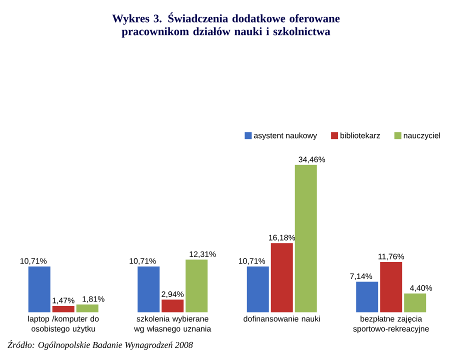 This screenshot has height=355, width=453. I want to click on chart-title: Wykres 3. Świadczenia dodatkowe oferowane pracownikom działów nauki i szkolnictwa, so click(226, 25).